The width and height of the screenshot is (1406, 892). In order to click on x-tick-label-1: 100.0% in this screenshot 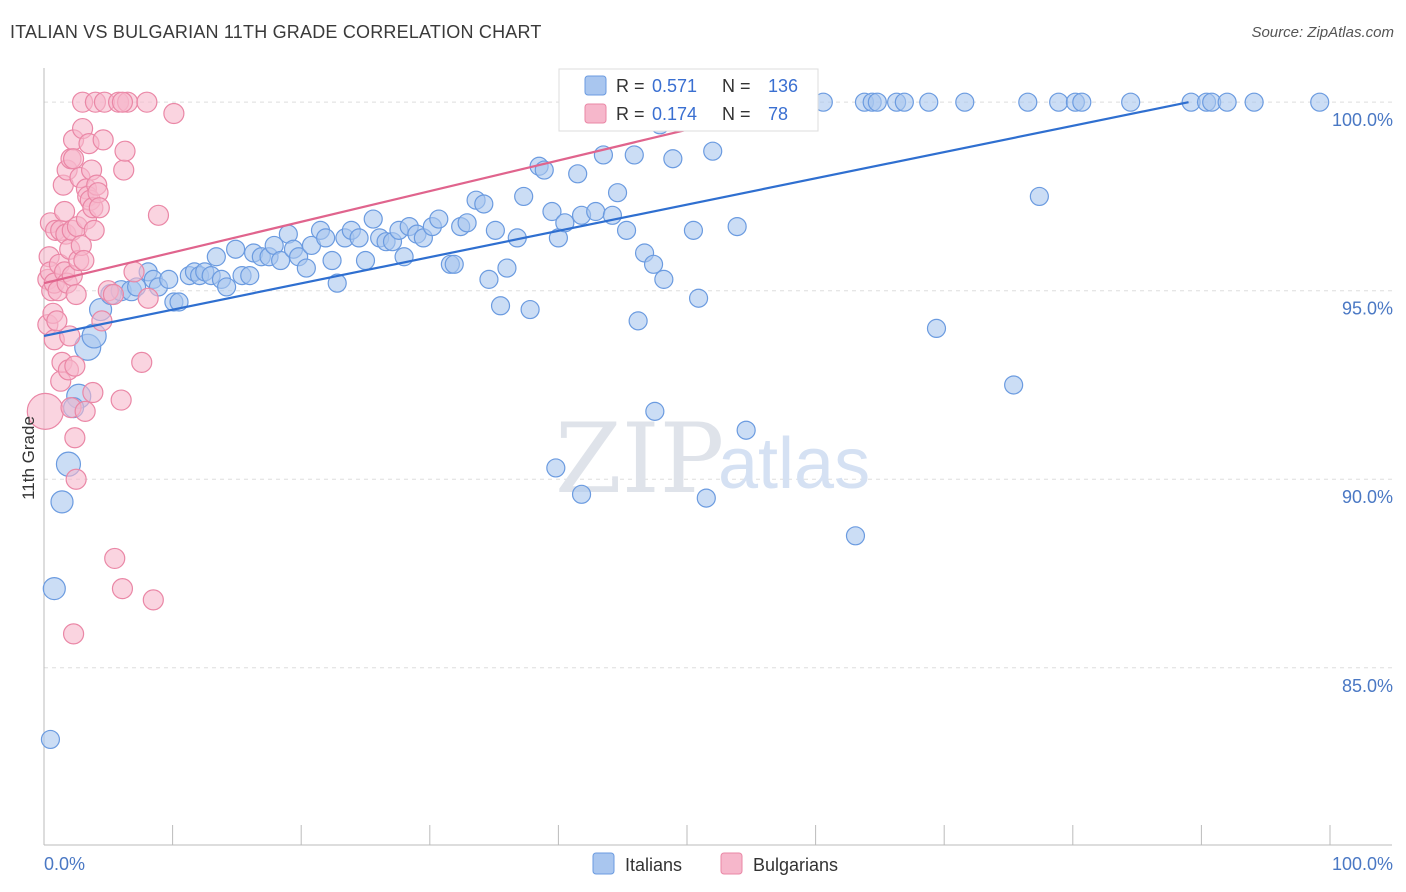, I will do `click(1362, 864)`.